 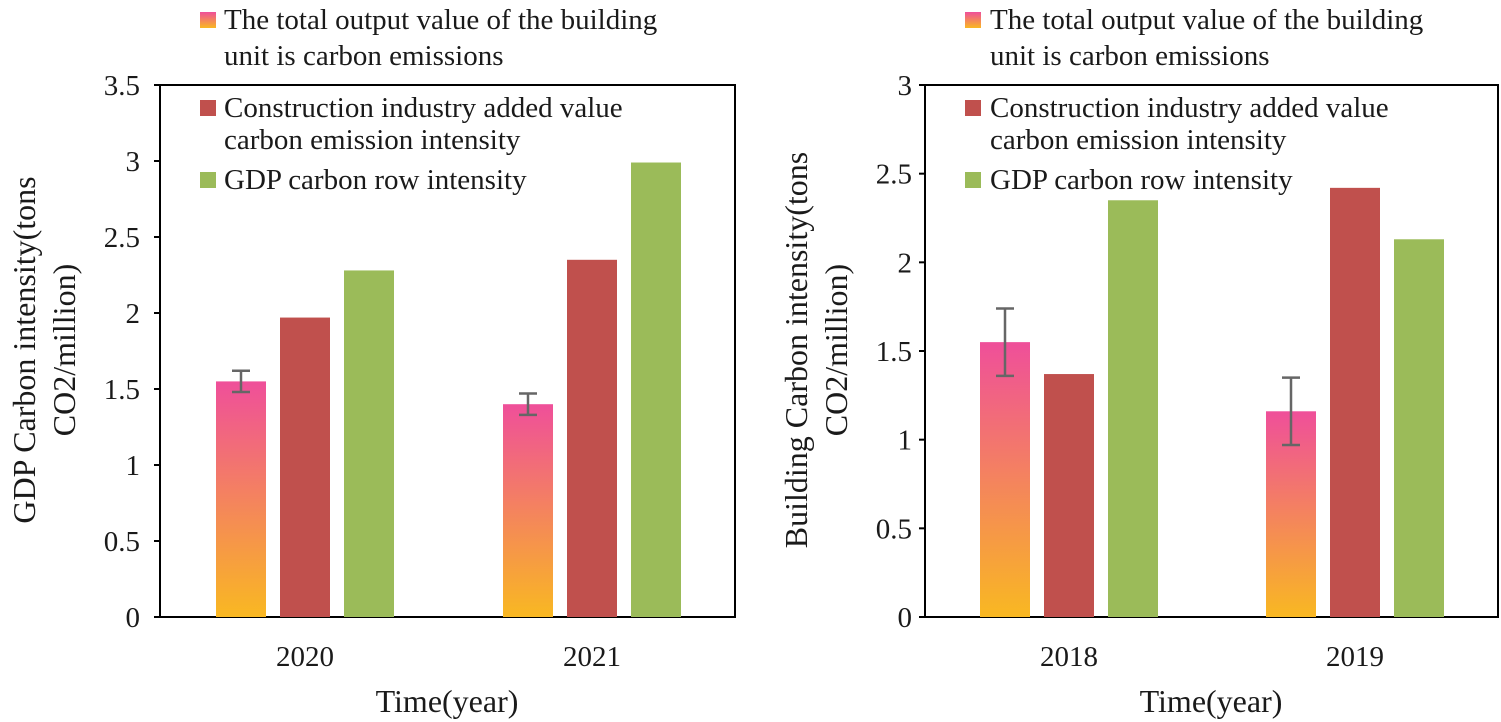 What do you see at coordinates (796, 350) in the screenshot?
I see `y-axis-title-line: Building Carbon intensity(tons` at bounding box center [796, 350].